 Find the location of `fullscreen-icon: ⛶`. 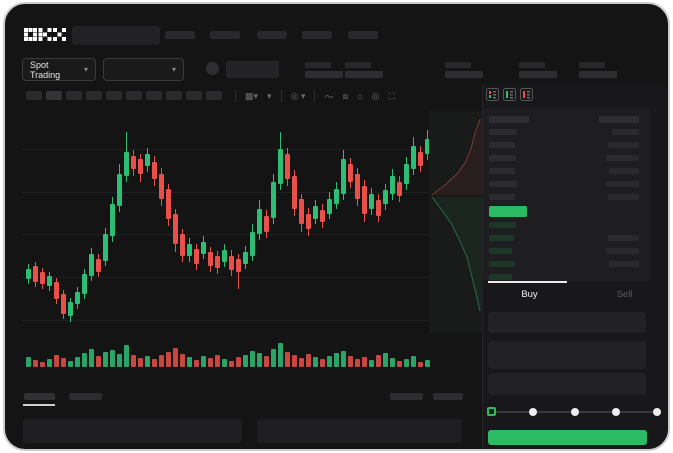

fullscreen-icon: ⛶ is located at coordinates (391, 95).